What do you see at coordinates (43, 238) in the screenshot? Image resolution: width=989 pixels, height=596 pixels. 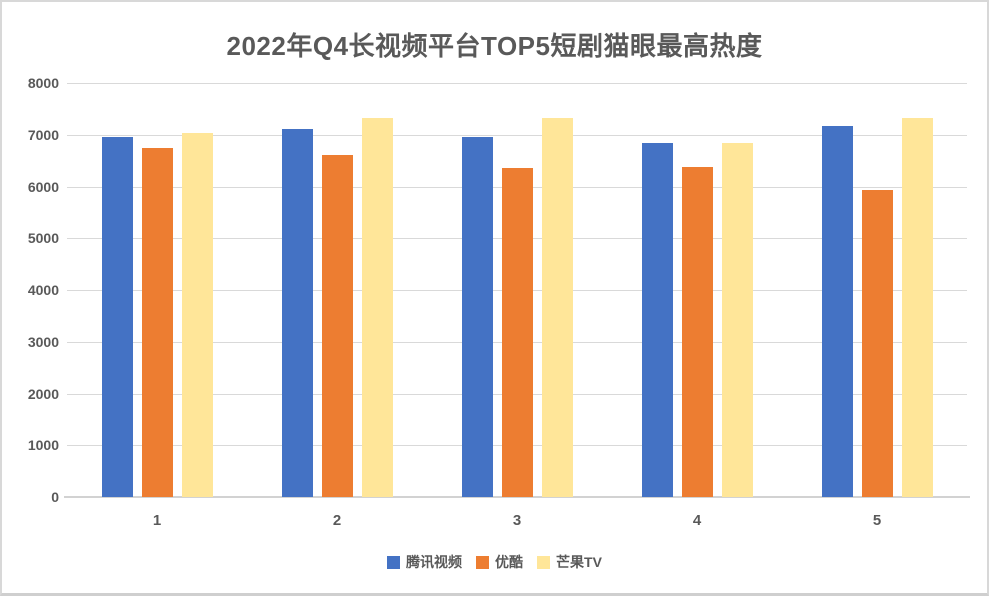 I see `y-axis-label: 5000` at bounding box center [43, 238].